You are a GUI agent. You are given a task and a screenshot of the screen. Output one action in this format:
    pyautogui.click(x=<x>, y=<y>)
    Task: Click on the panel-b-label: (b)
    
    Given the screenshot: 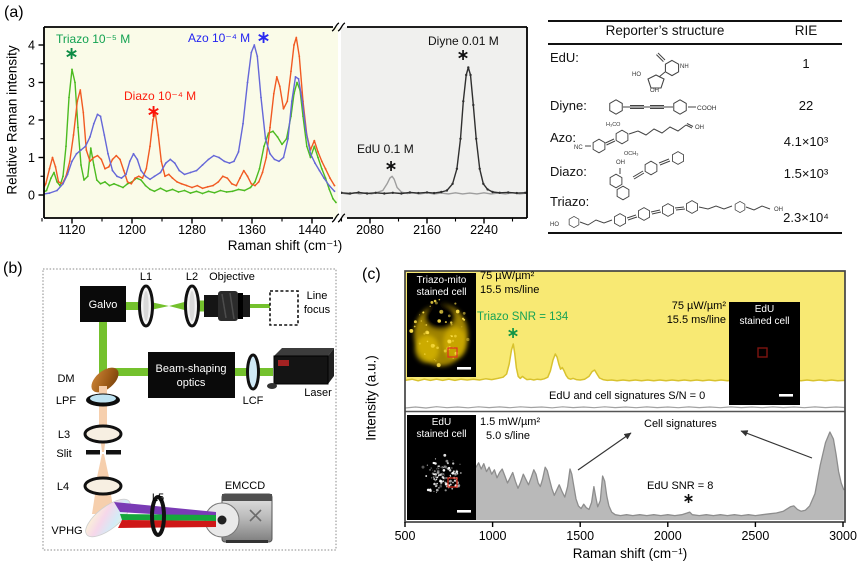 What is the action you would take?
    pyautogui.click(x=13, y=268)
    